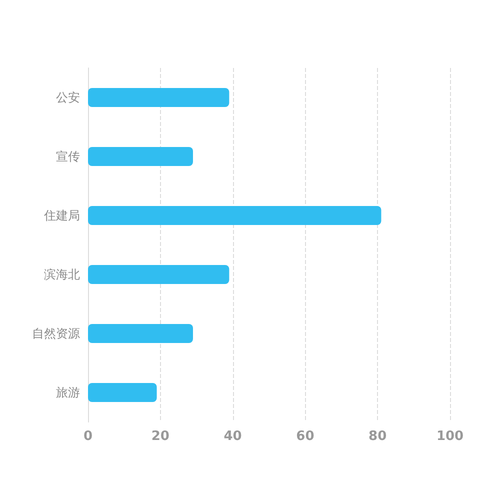 The width and height of the screenshot is (500, 500). Describe the element at coordinates (61, 215) in the screenshot. I see `y-tick-label: 住建局` at that location.